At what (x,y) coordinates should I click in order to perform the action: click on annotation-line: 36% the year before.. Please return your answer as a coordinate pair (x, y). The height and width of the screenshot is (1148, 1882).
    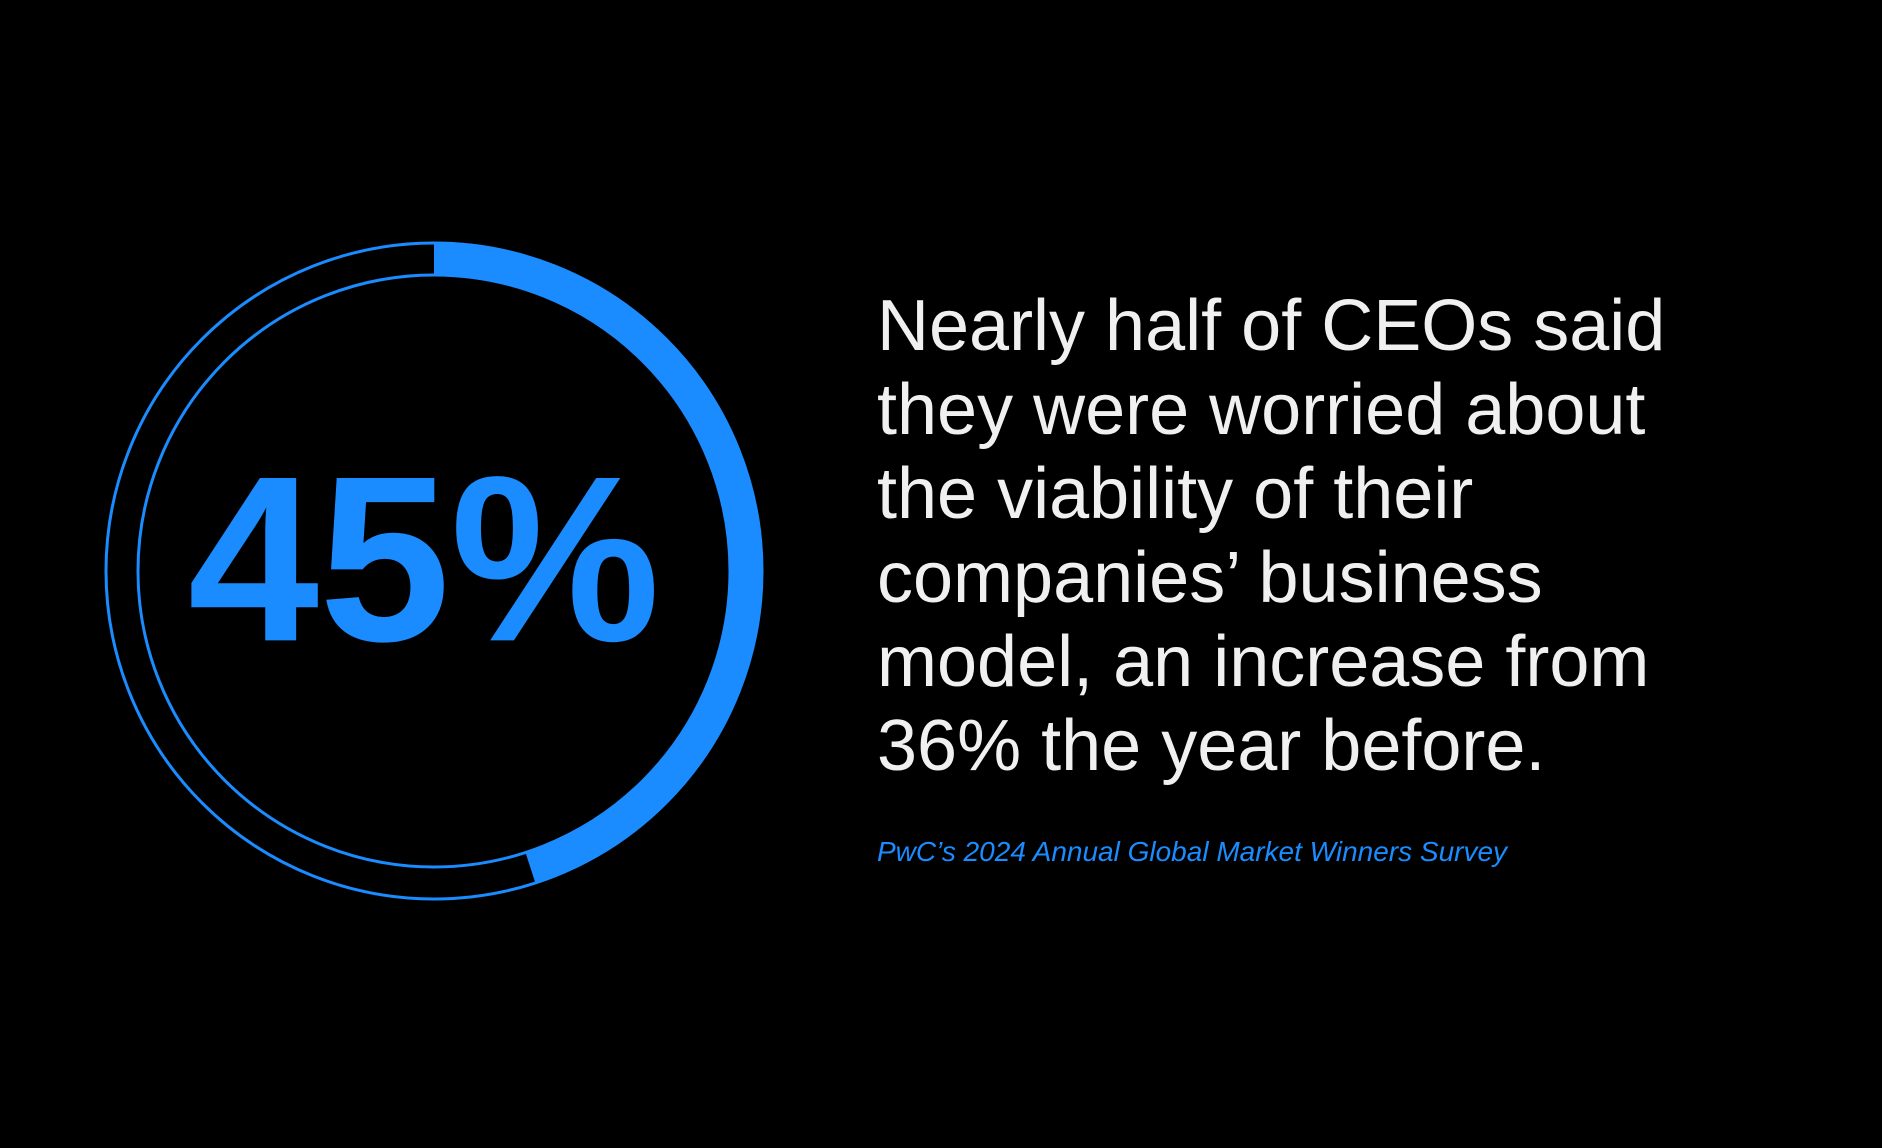
    Looking at the image, I should click on (1211, 746).